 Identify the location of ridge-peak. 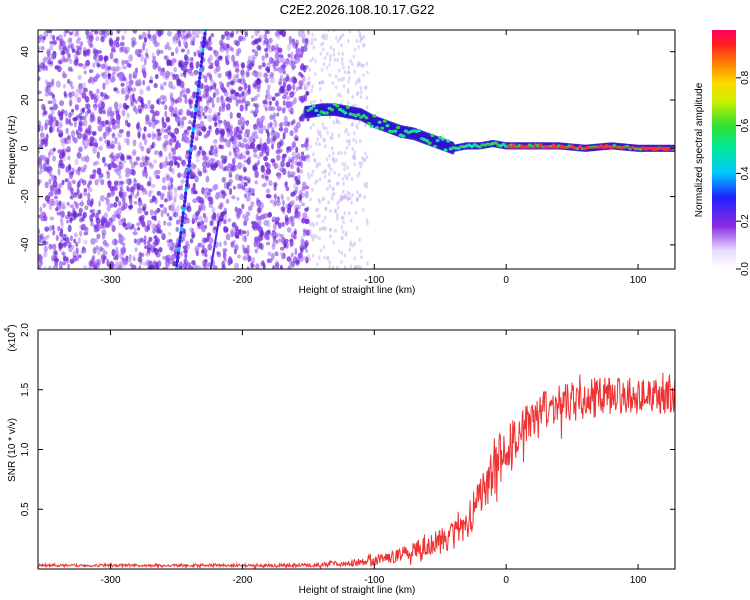
(363, 116).